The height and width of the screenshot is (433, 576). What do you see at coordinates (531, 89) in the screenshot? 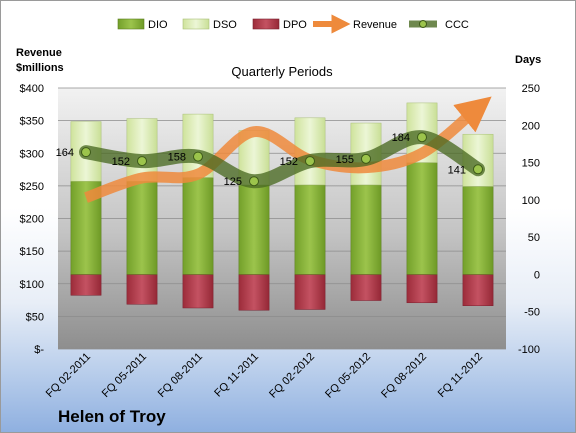
I see `right-tick-label: 250` at bounding box center [531, 89].